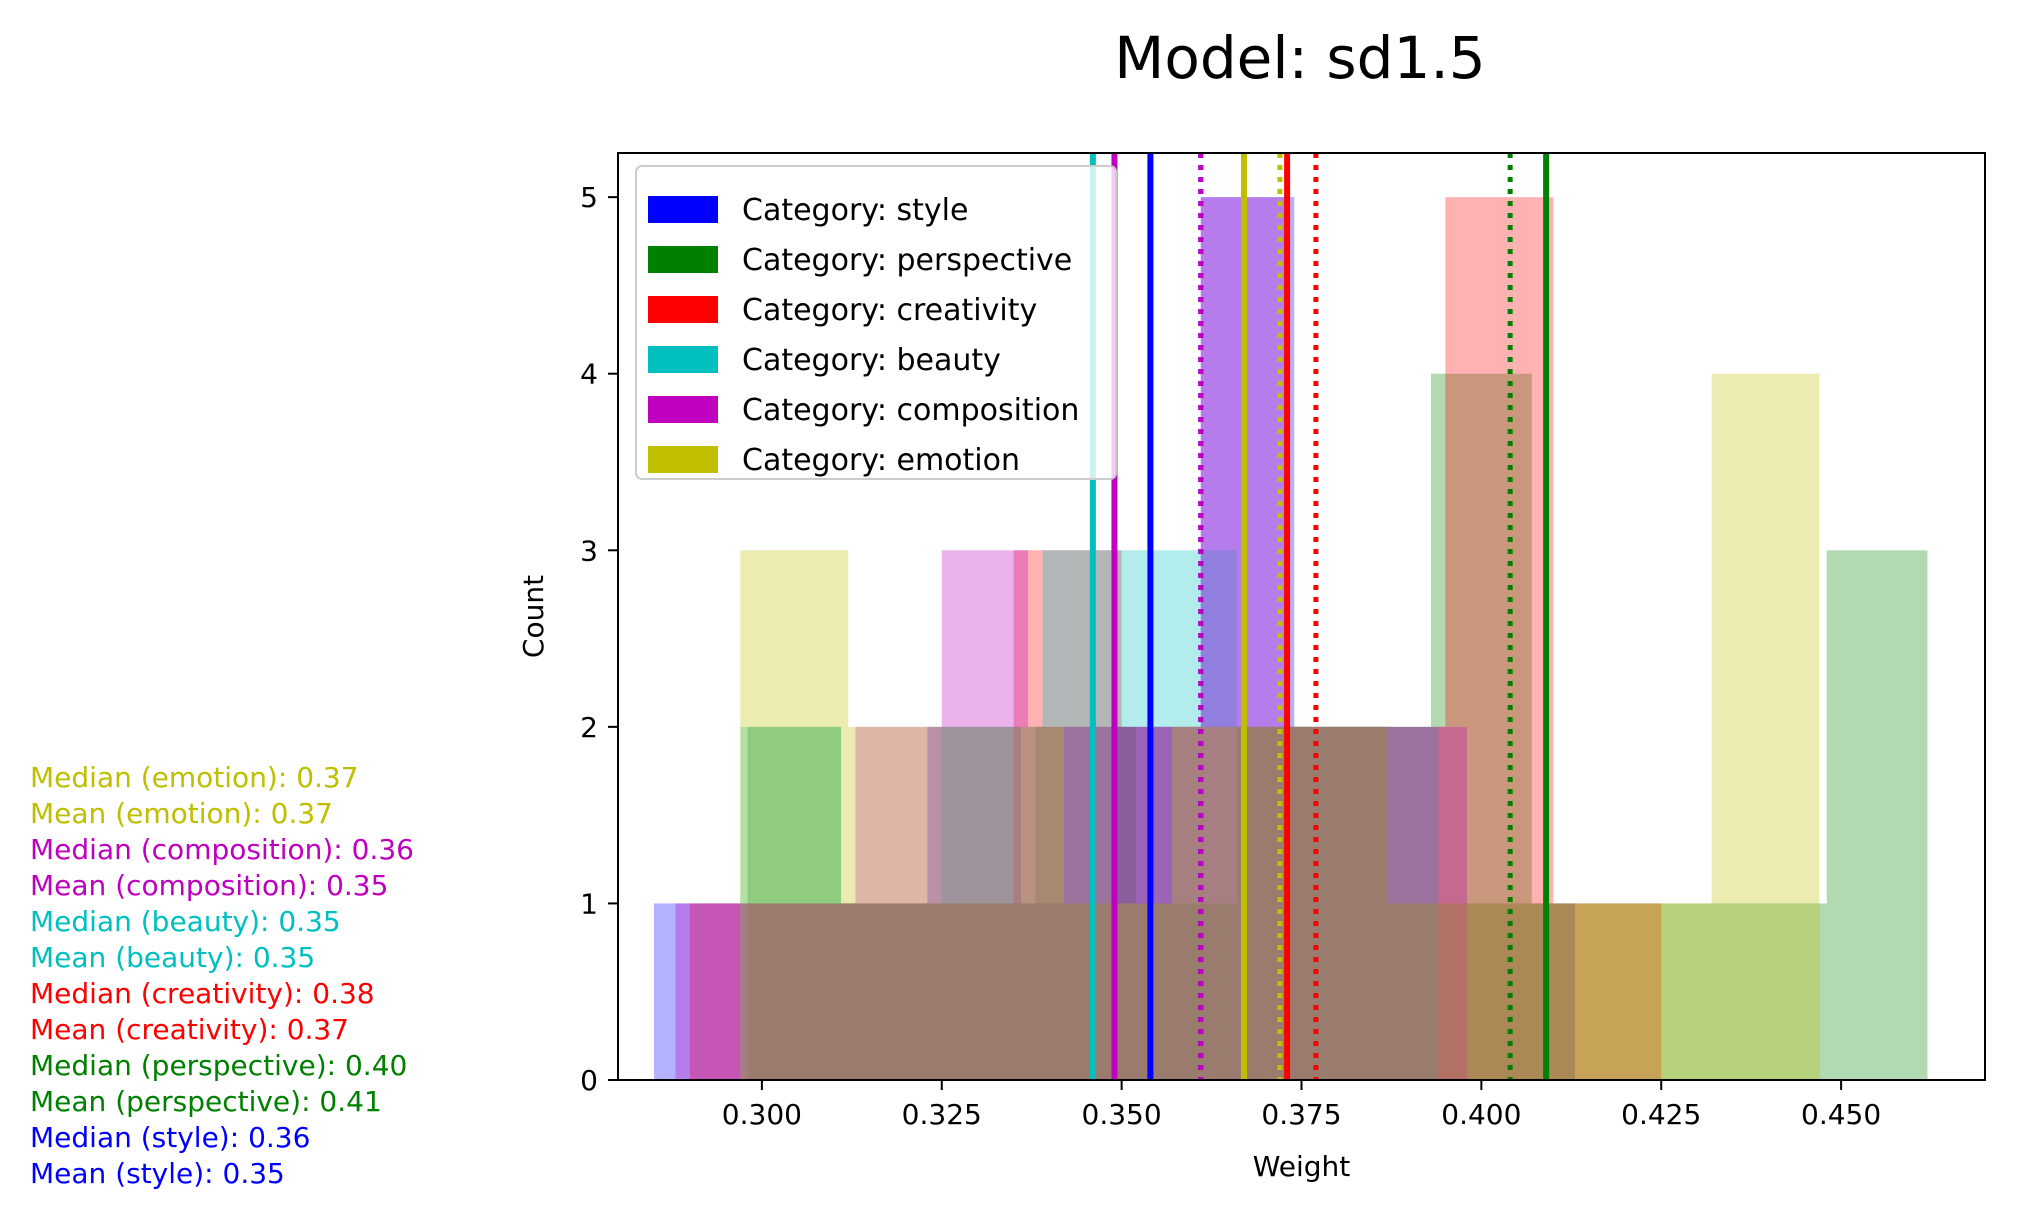 This screenshot has width=2040, height=1219. I want to click on legend-label: Category: perspective, so click(907, 260).